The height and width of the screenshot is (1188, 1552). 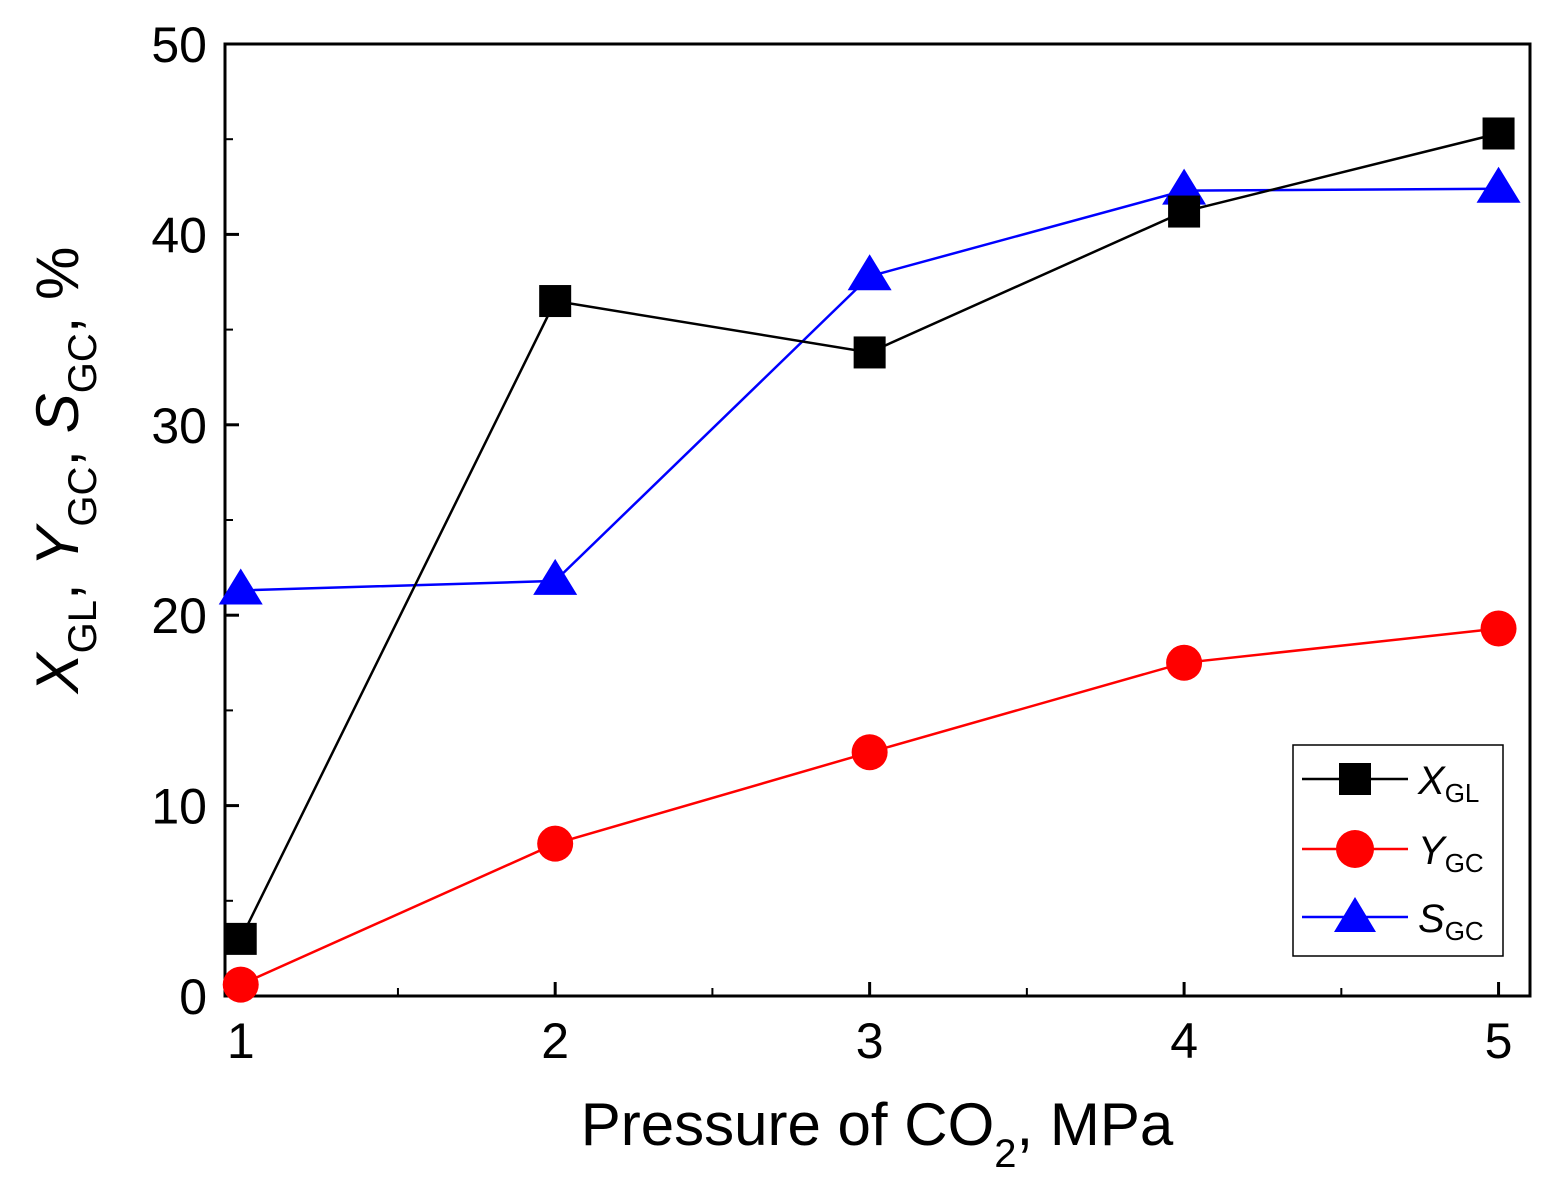 I want to click on y-tick-label: 10, so click(x=179, y=807).